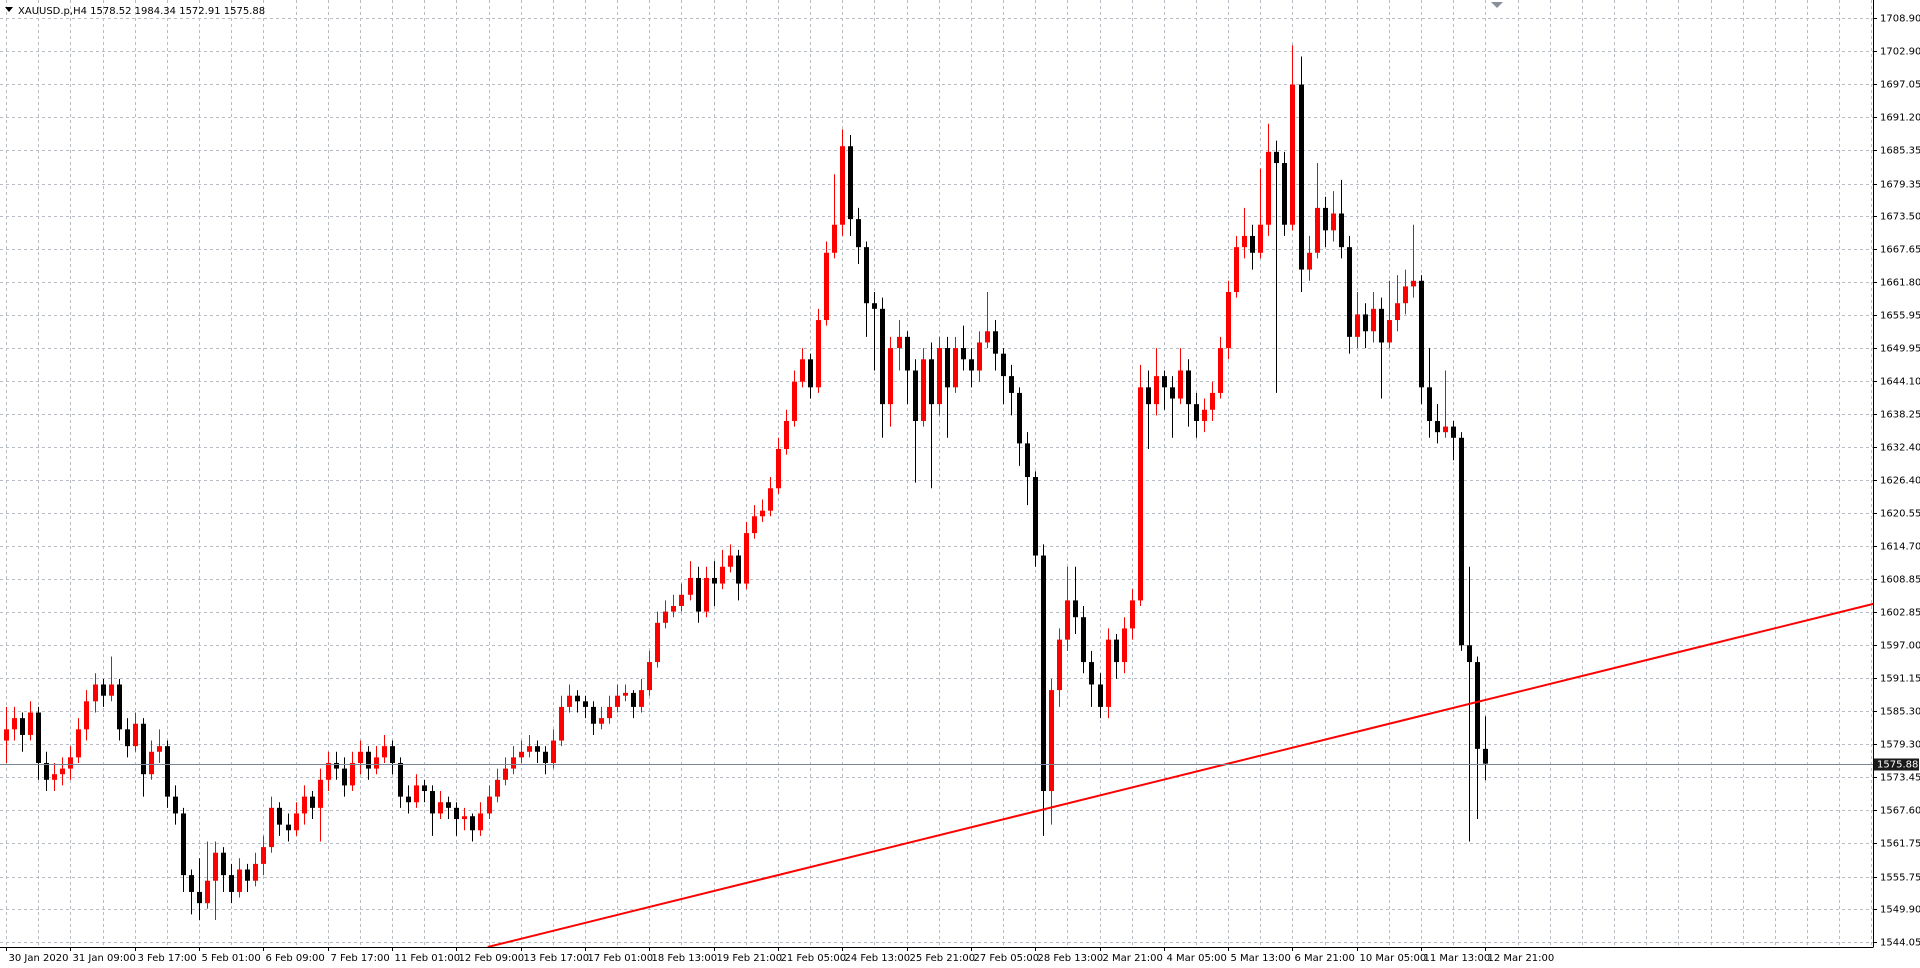  What do you see at coordinates (1900, 943) in the screenshot?
I see `y-tick-label: 1544.05` at bounding box center [1900, 943].